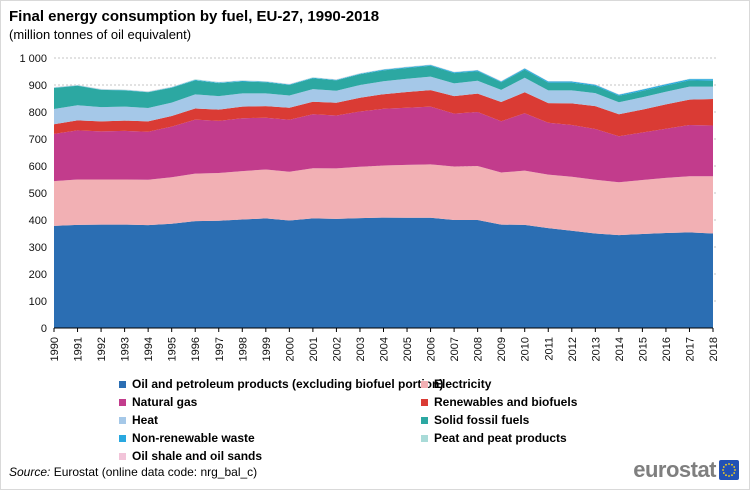 Image resolution: width=750 pixels, height=490 pixels. What do you see at coordinates (38, 221) in the screenshot?
I see `y-tick-label: 400` at bounding box center [38, 221].